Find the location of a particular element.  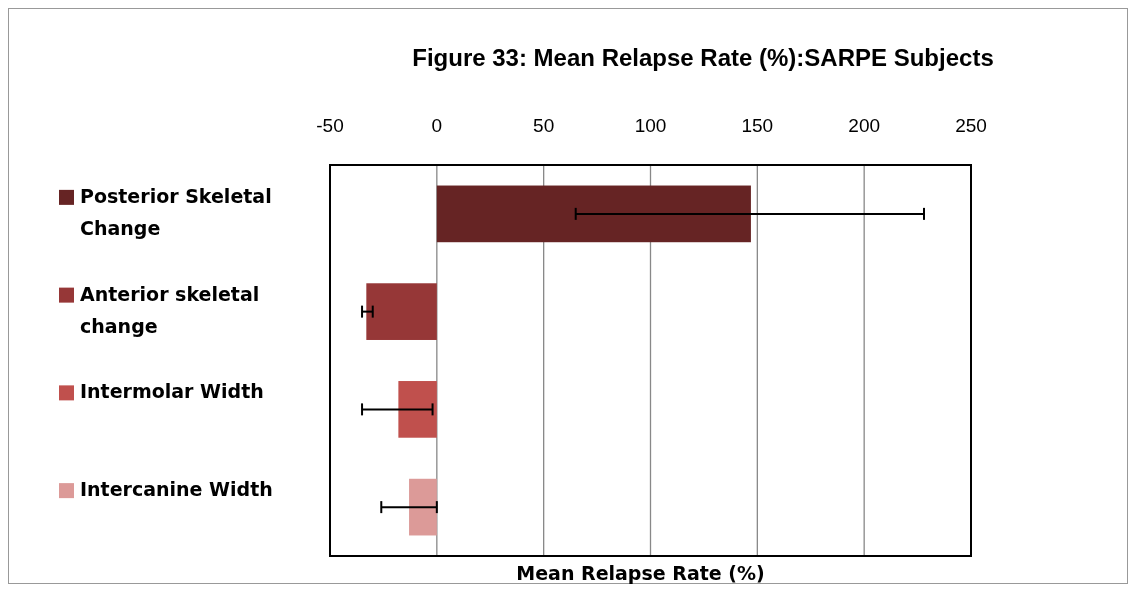

x-tick-label: -50 is located at coordinates (330, 125).